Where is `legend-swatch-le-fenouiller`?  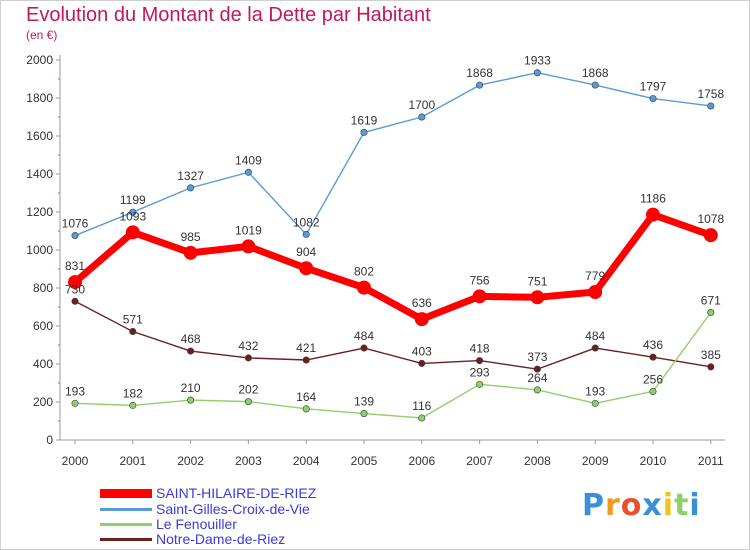 legend-swatch-le-fenouiller is located at coordinates (126, 524).